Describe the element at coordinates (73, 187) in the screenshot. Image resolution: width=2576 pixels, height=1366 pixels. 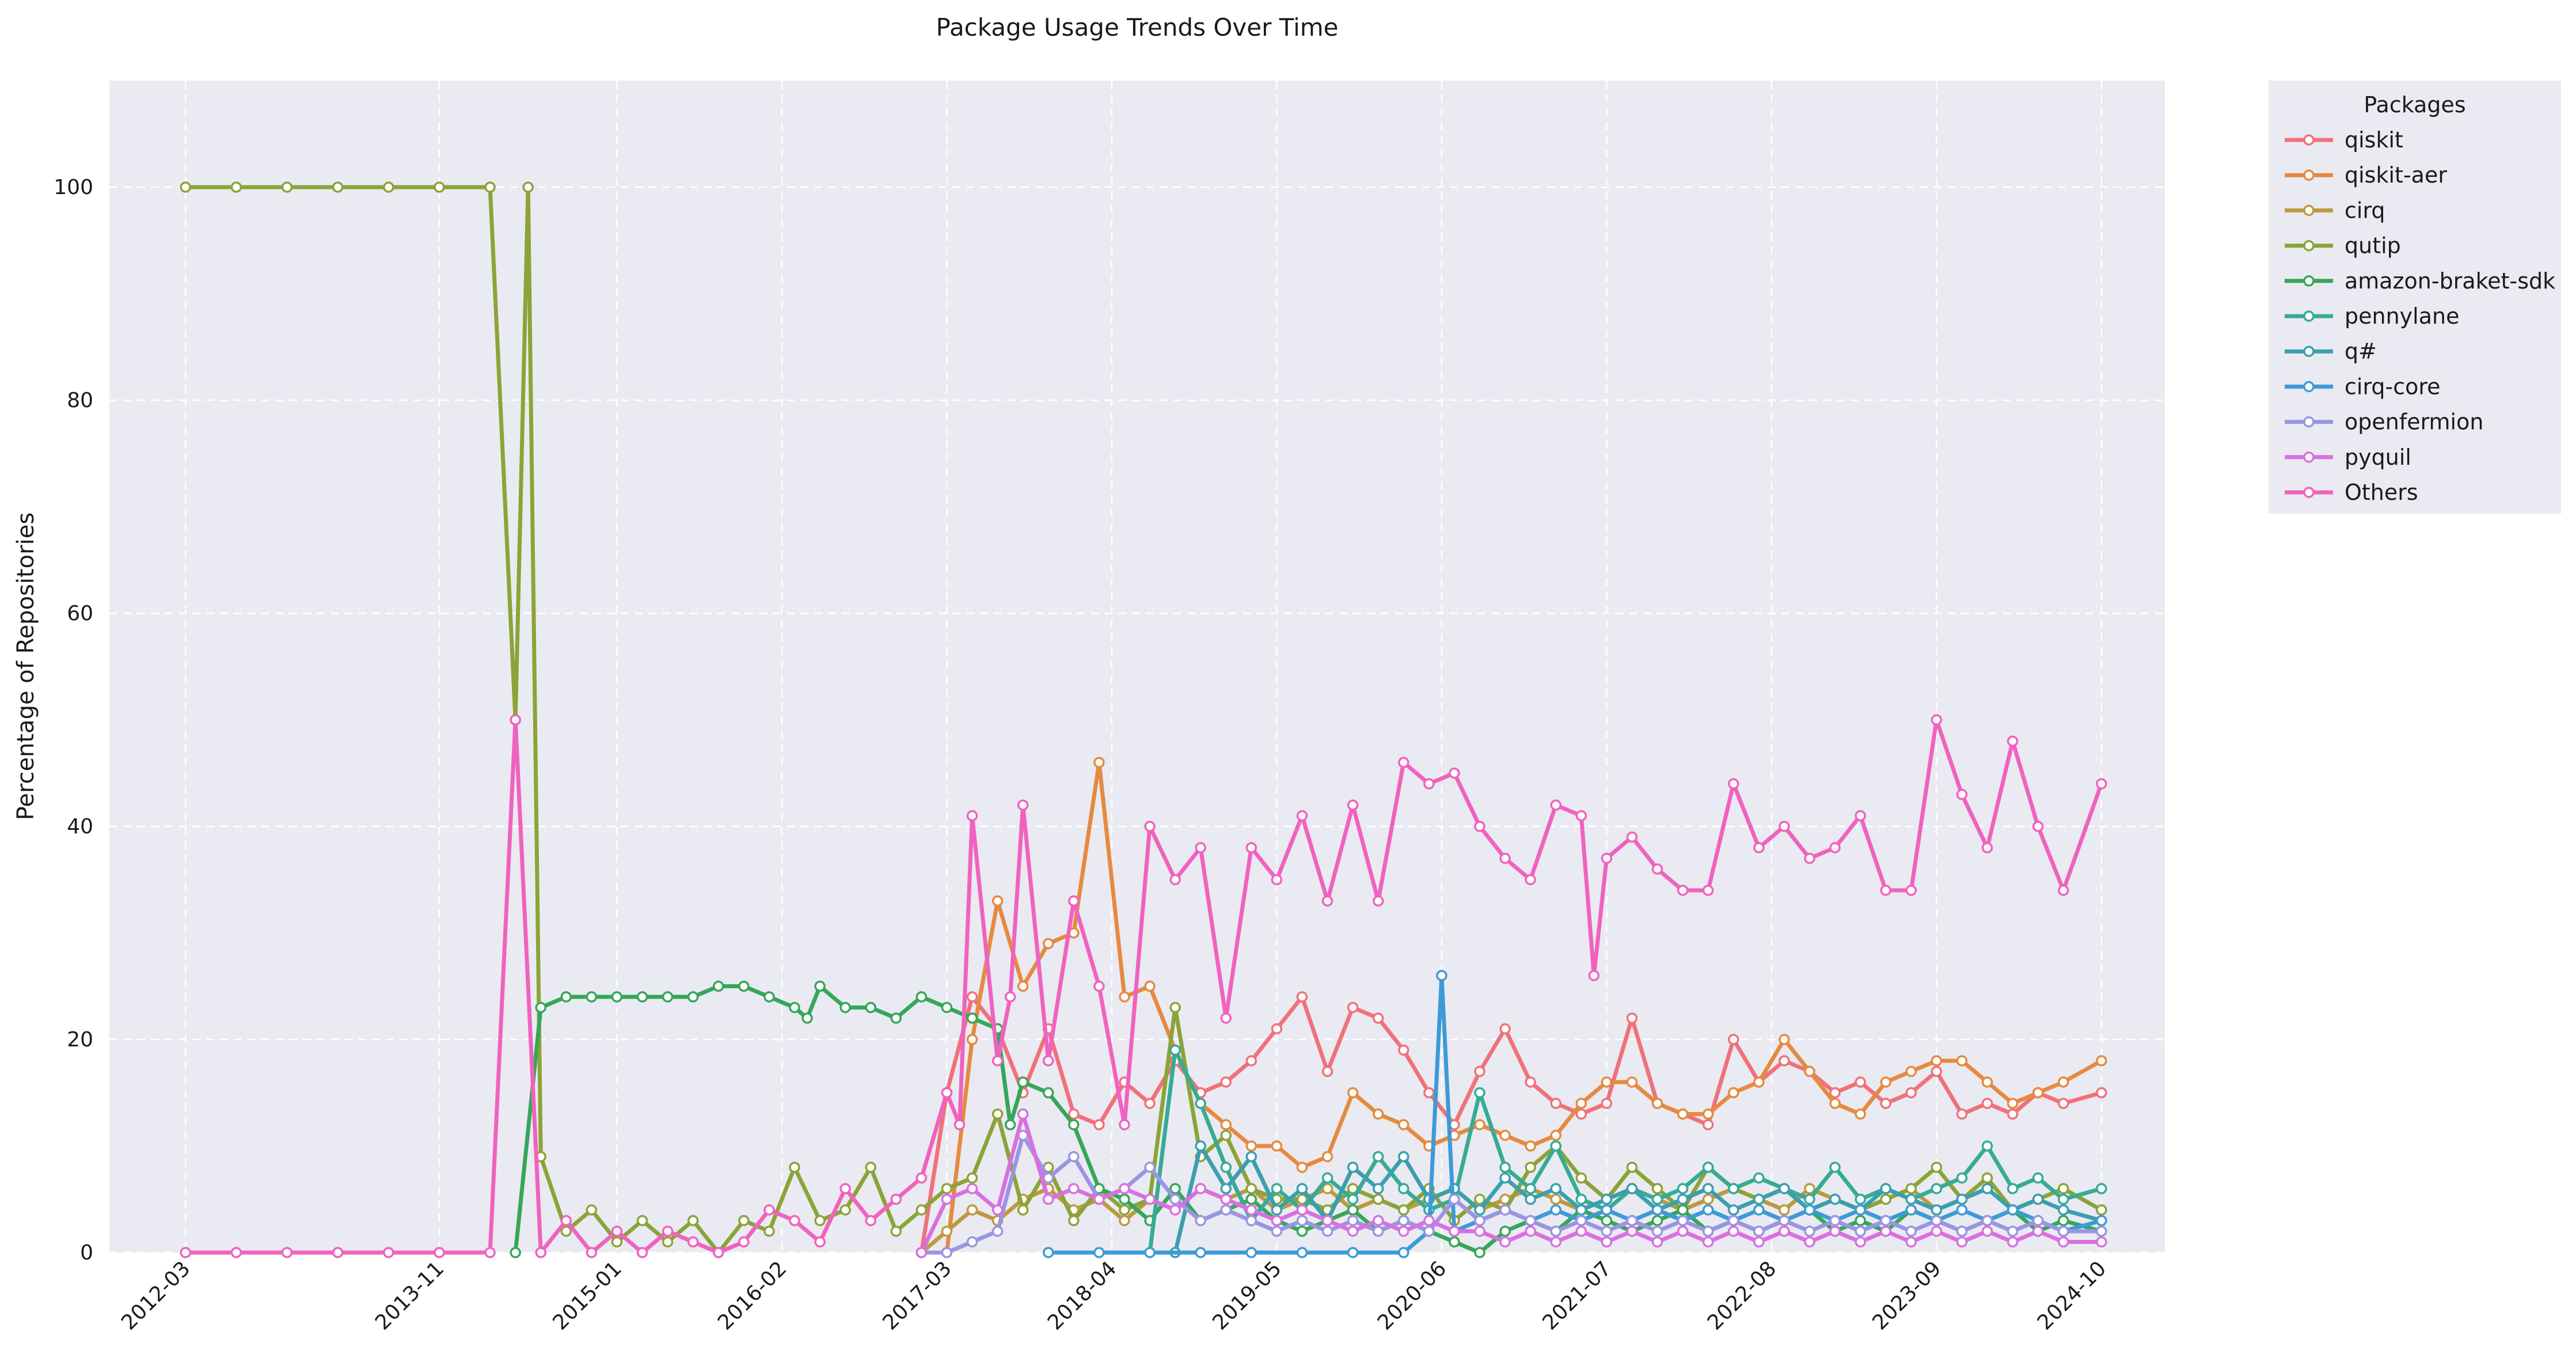
I see `y-tick-label: 100` at that location.